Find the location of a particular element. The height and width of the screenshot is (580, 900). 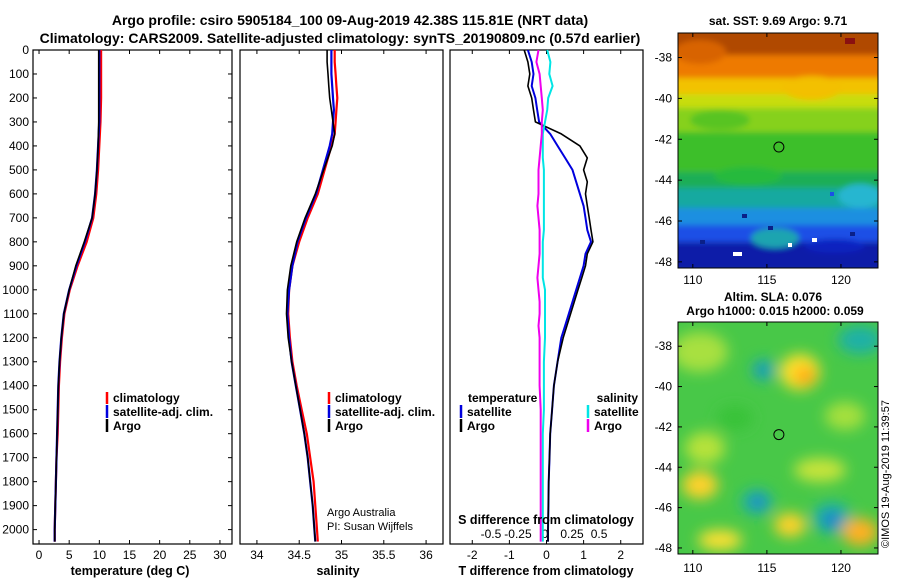

sst-map-frame is located at coordinates (778, 150).